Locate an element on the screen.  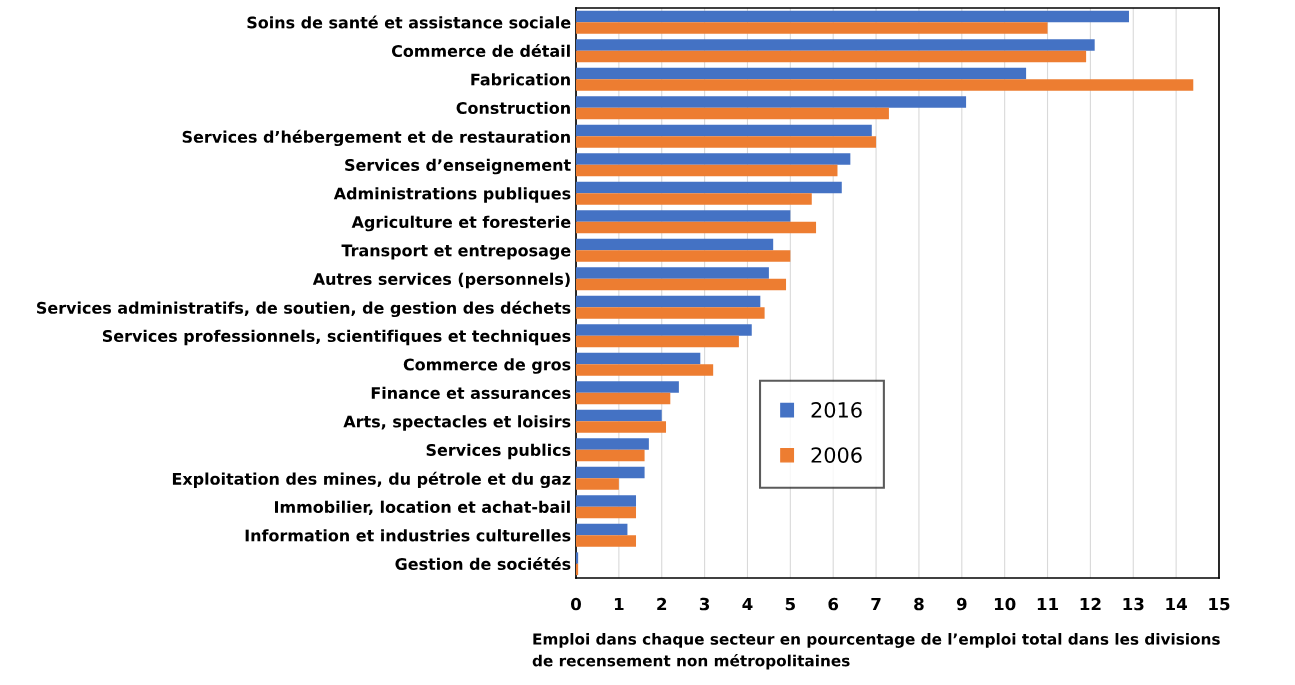
y-tick-label: Arts, spectacles et loisirs is located at coordinates (457, 423).